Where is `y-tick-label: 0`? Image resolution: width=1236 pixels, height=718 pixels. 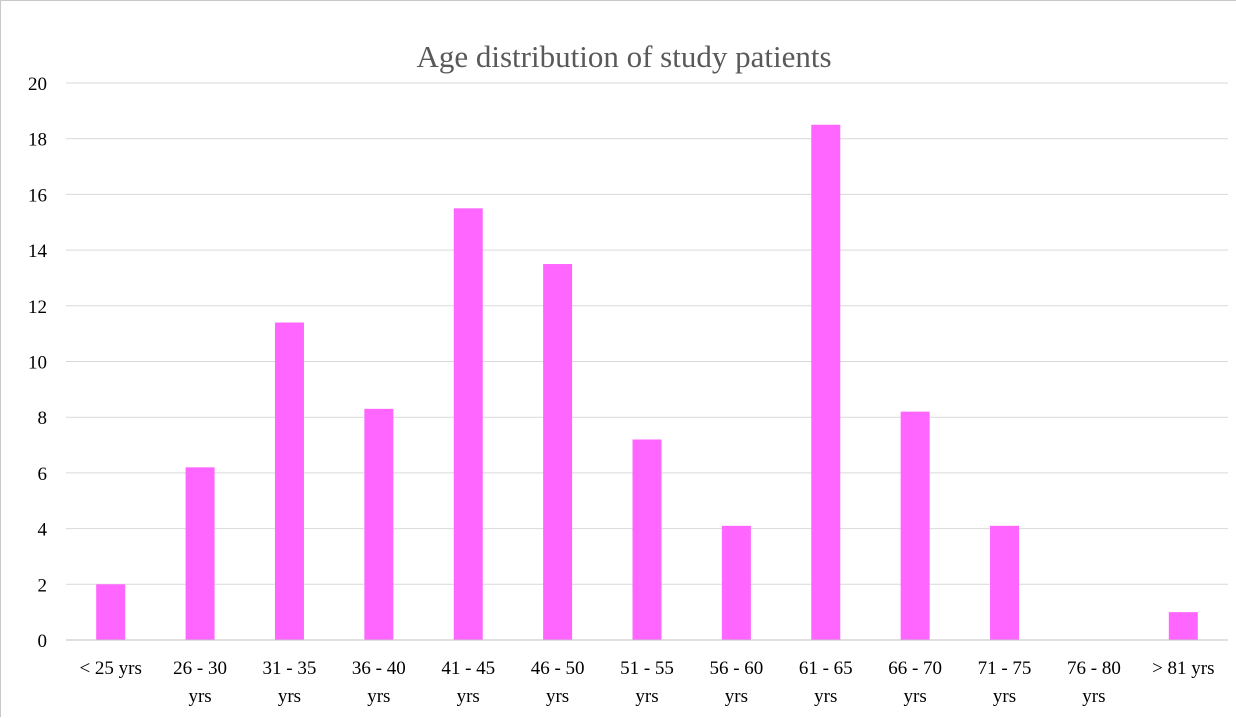
y-tick-label: 0 is located at coordinates (43, 641).